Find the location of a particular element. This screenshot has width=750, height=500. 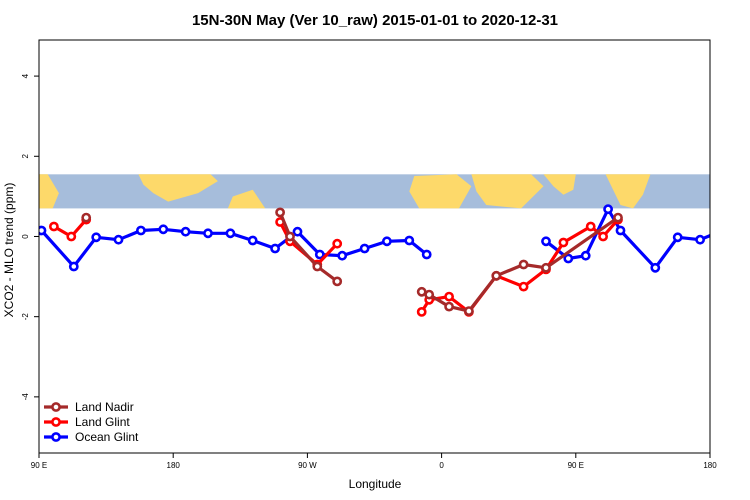

legend-marker-ocean-glint is located at coordinates (56, 437).